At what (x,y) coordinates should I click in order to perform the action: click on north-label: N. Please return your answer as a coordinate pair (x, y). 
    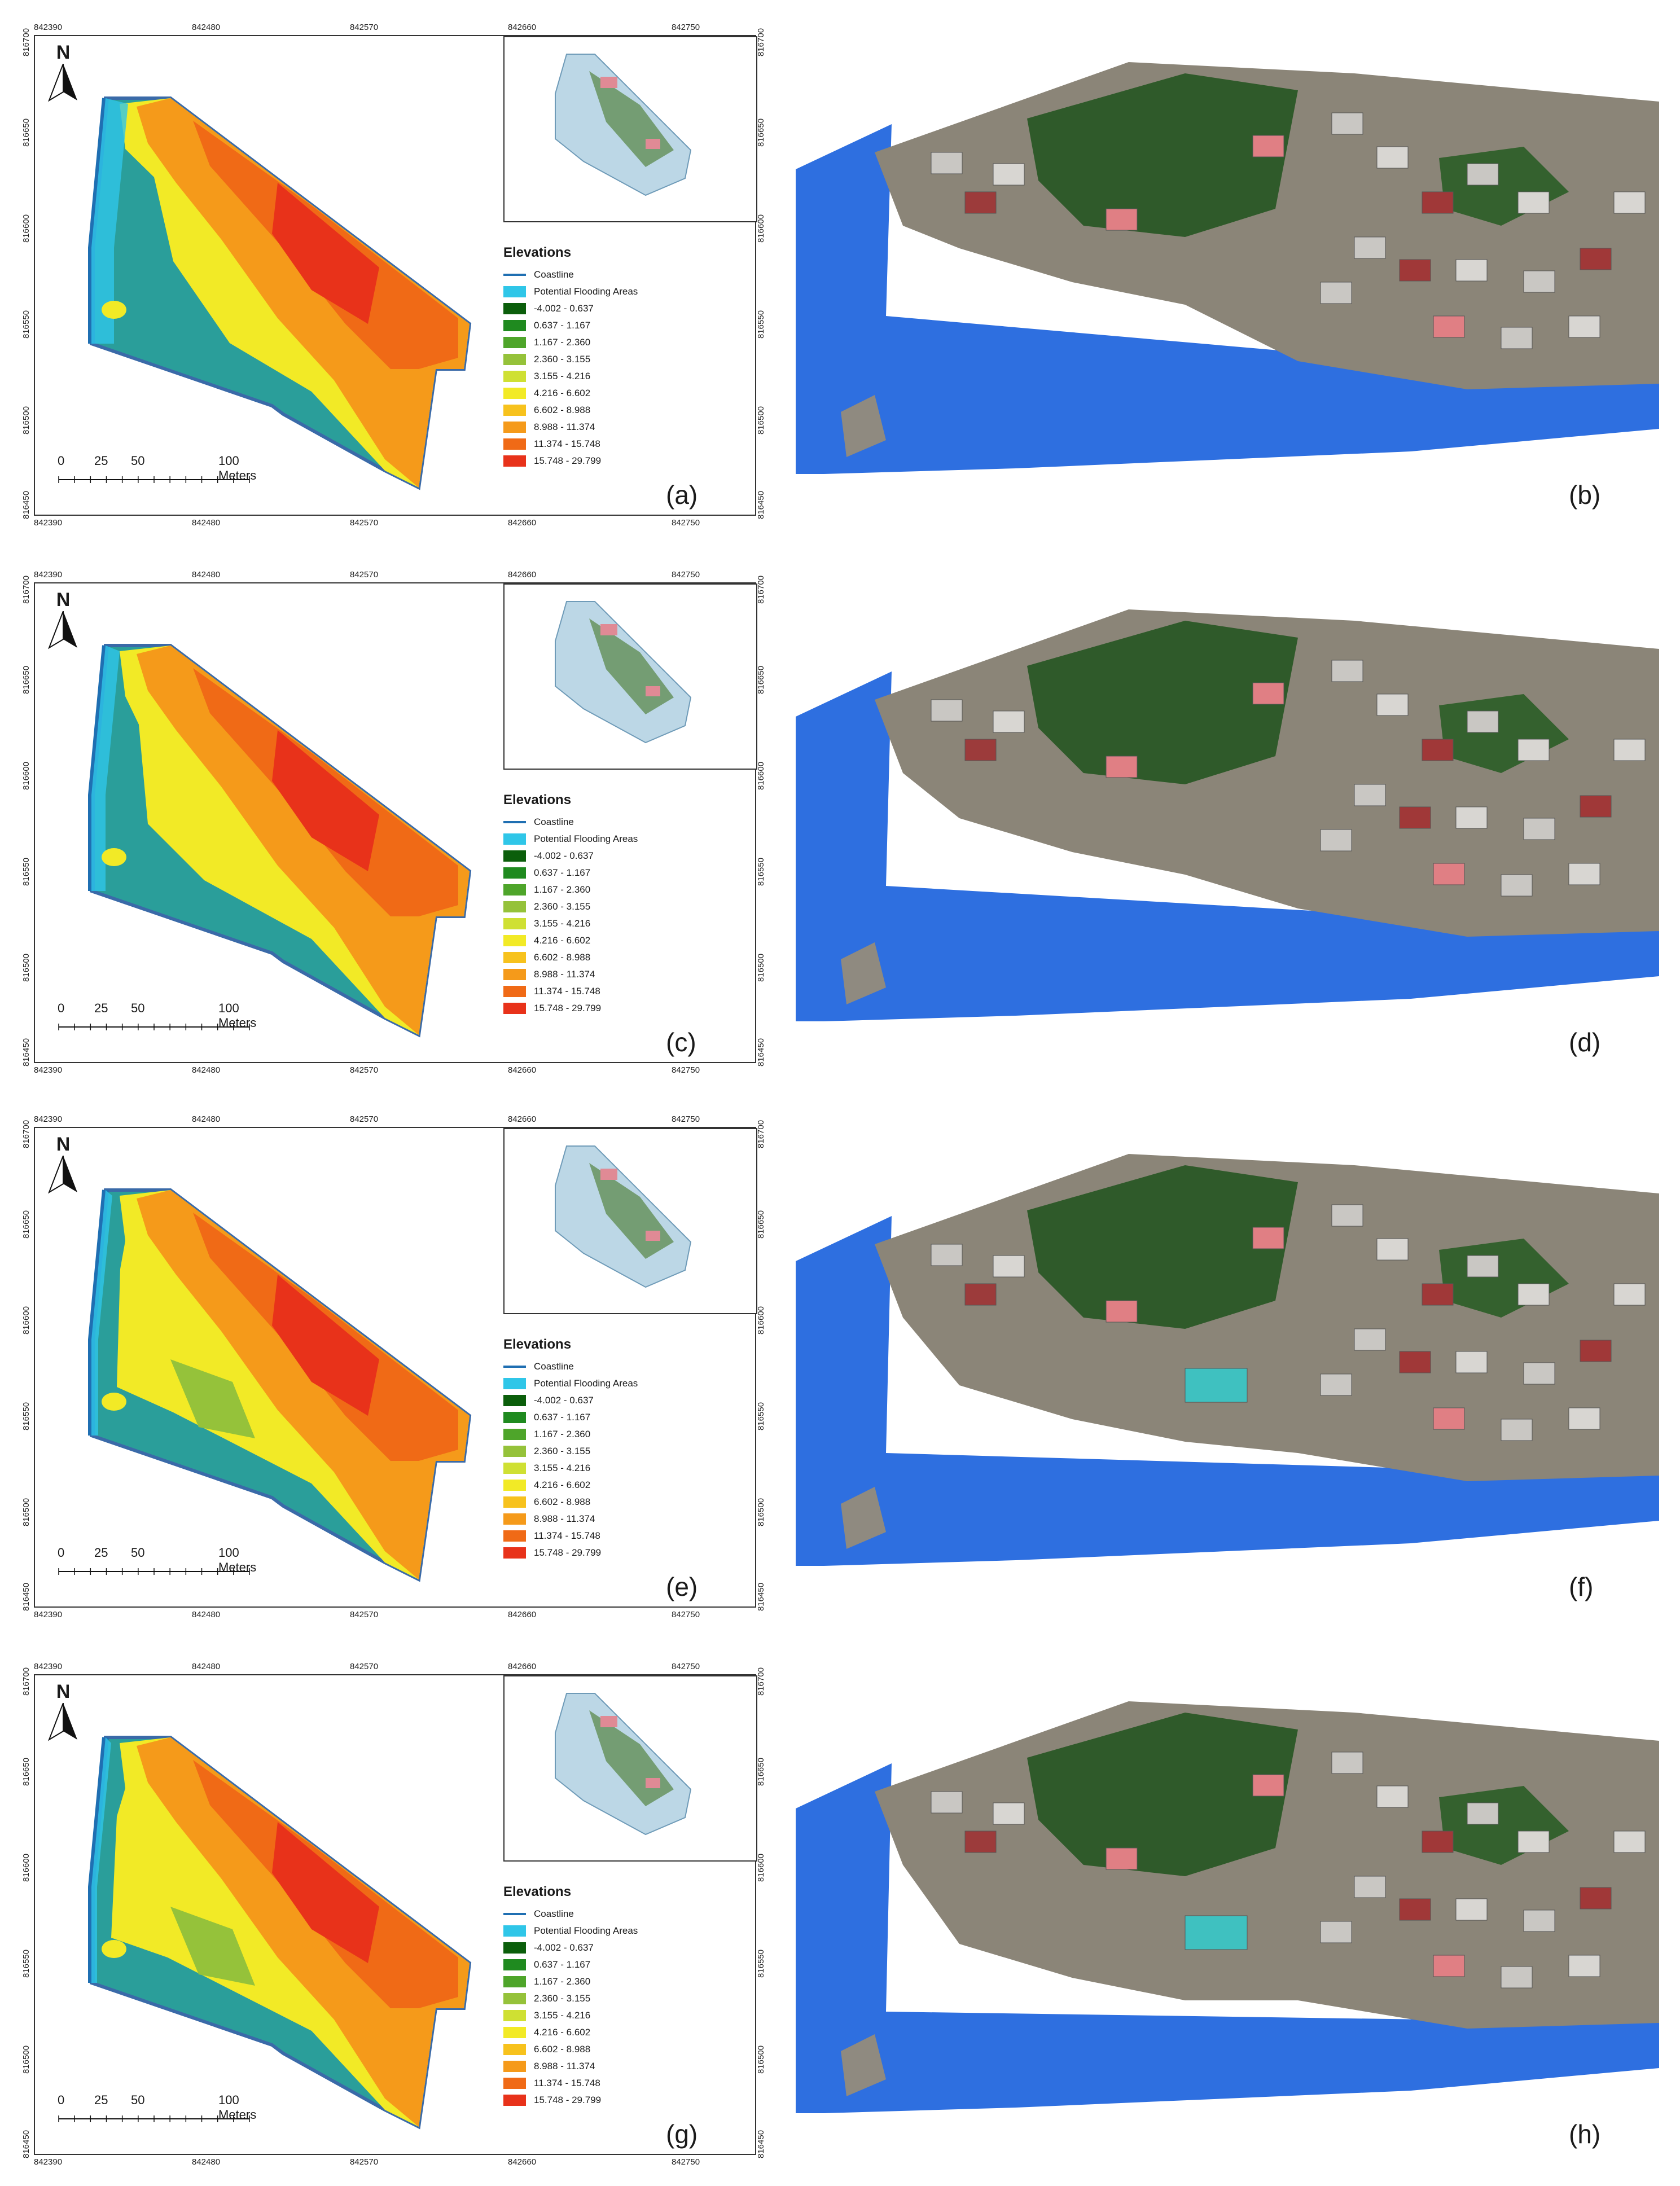
    Looking at the image, I should click on (63, 600).